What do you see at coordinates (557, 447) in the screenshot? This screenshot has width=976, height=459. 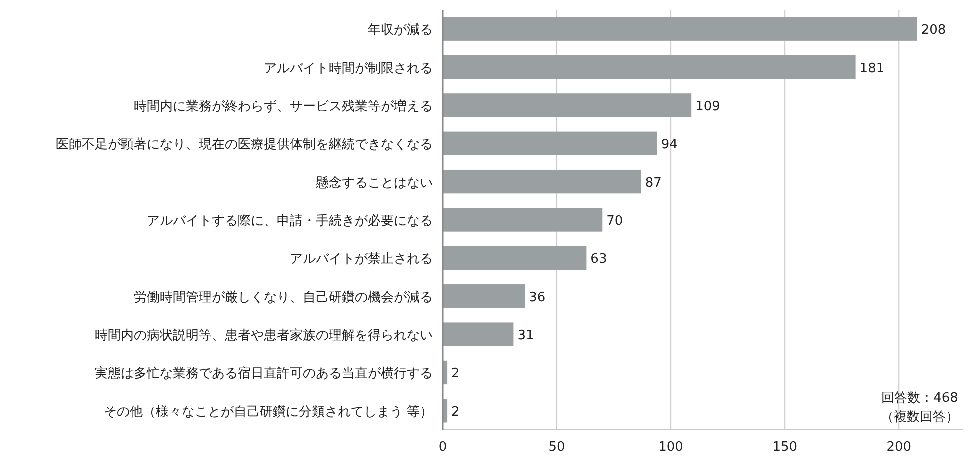 I see `x-tick-label: 50` at bounding box center [557, 447].